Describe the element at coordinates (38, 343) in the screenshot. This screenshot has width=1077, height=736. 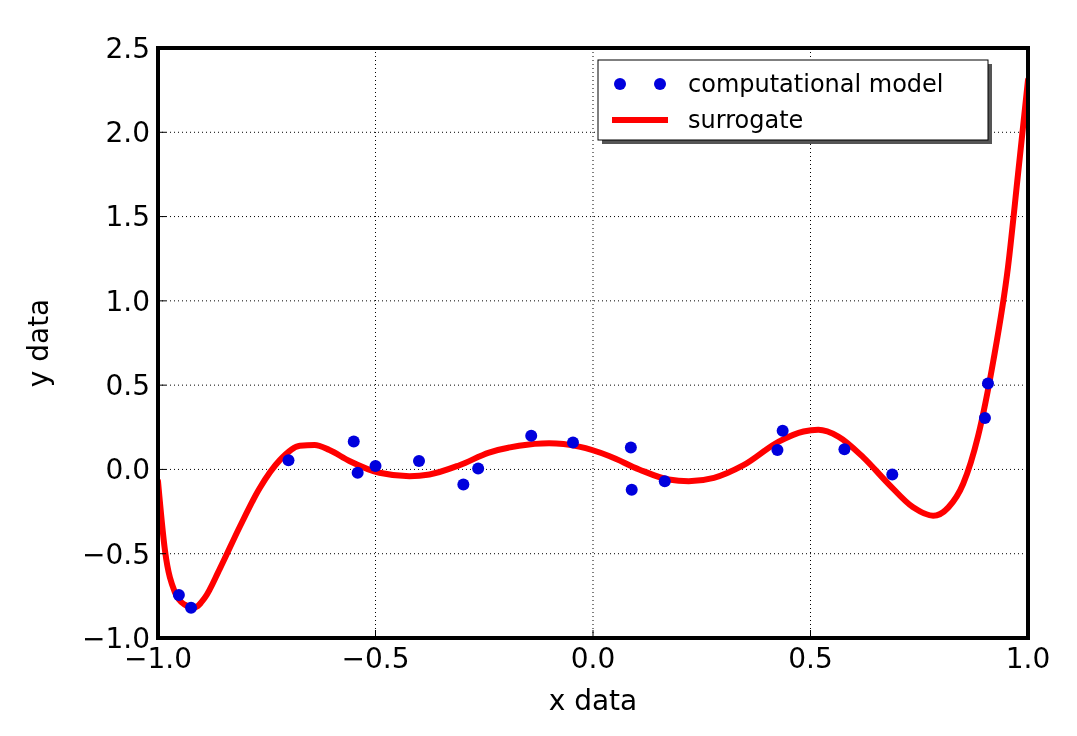
I see `y-axis-title: y data` at that location.